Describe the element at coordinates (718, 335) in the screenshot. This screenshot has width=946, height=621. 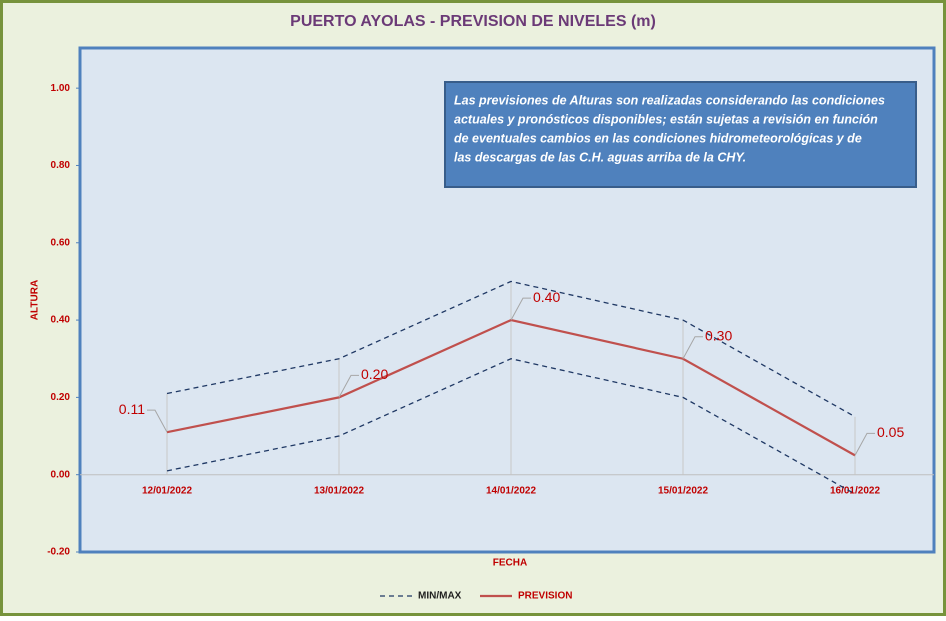
I see `data-label: 0.30` at that location.